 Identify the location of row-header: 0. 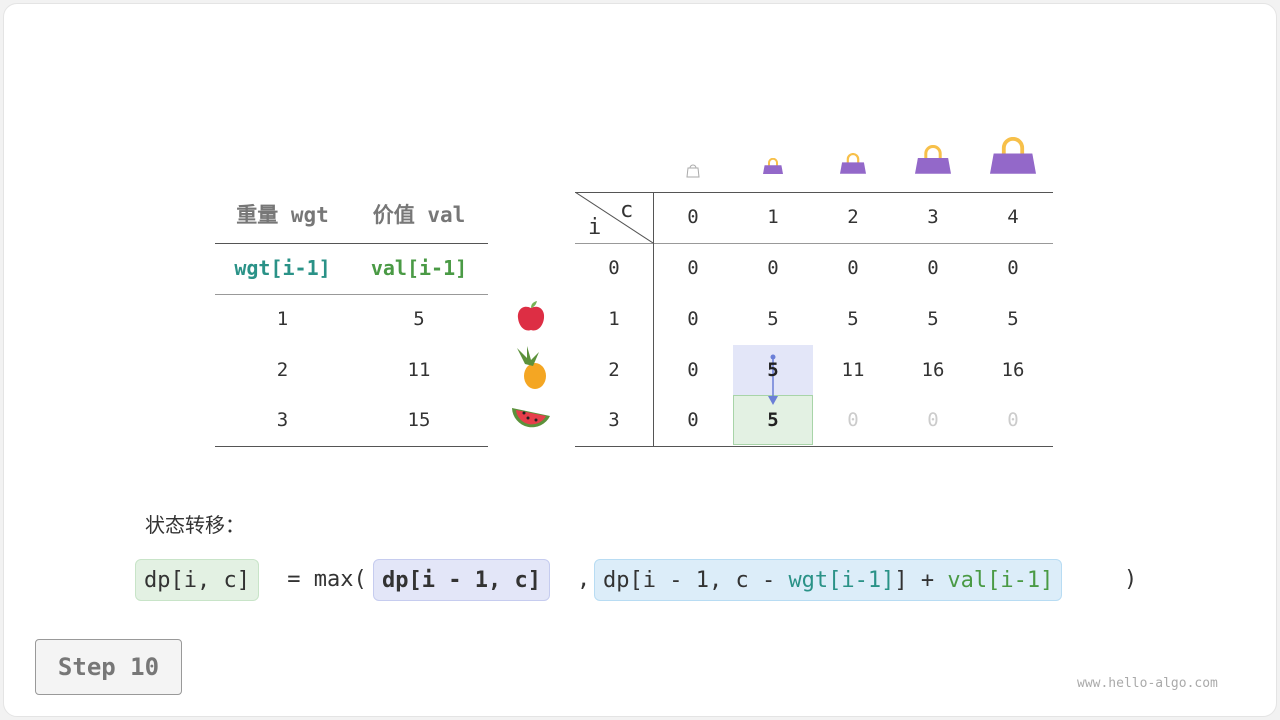
(614, 268).